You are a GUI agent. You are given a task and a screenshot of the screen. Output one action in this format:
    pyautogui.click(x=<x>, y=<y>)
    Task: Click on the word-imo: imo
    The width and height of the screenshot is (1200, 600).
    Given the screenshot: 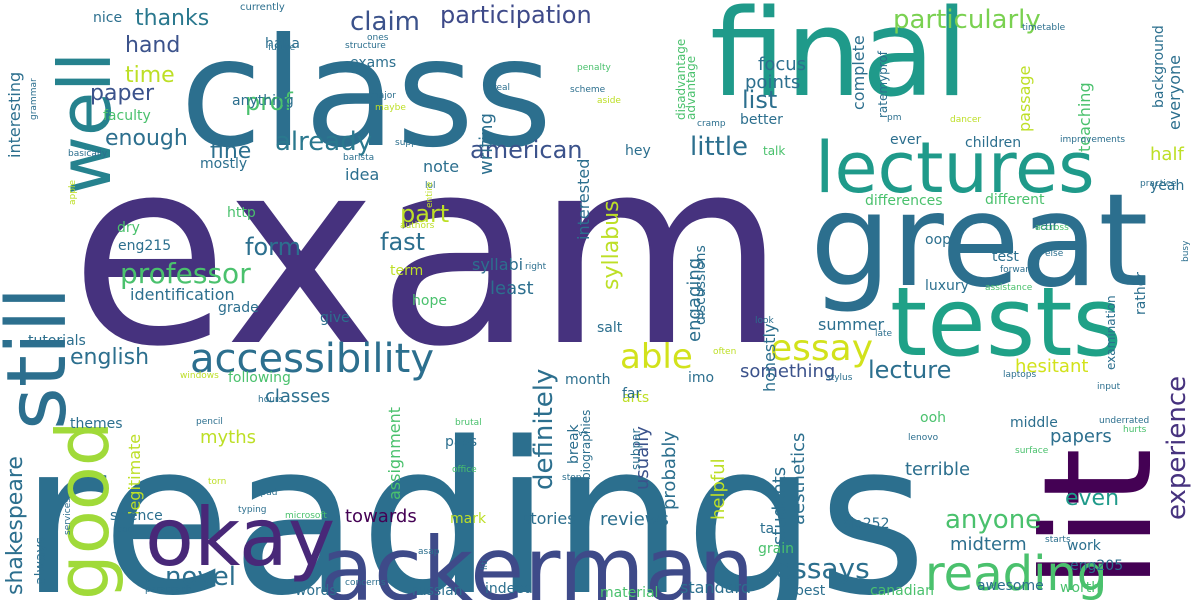 What is the action you would take?
    pyautogui.click(x=701, y=378)
    